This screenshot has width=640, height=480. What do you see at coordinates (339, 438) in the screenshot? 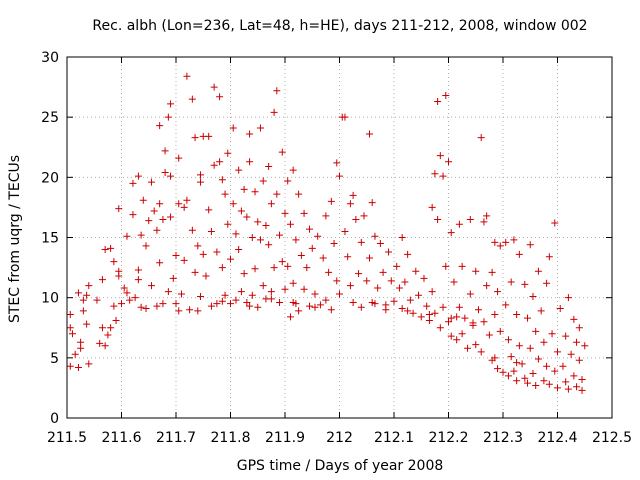
I see `x-tick-label: 212` at bounding box center [339, 438].